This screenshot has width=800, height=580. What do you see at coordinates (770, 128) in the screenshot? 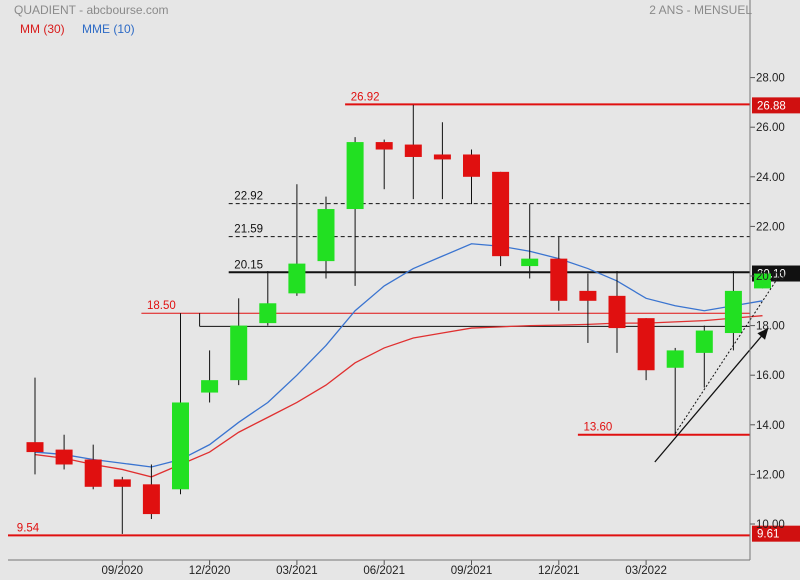
I see `y-tick-label: 26.00` at bounding box center [770, 128].